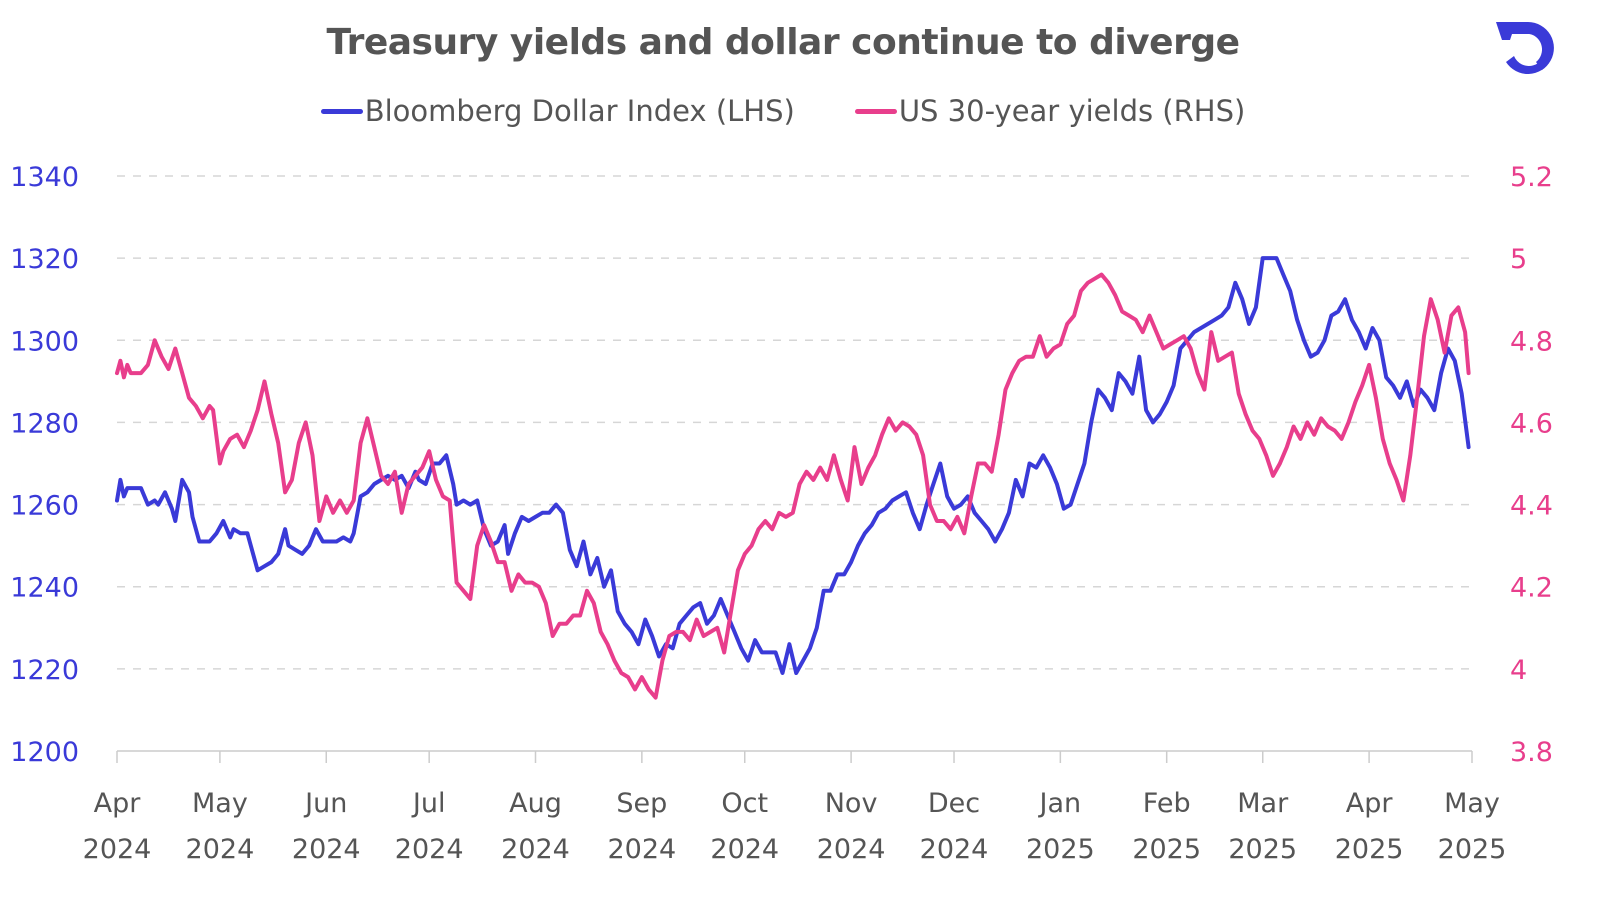 The width and height of the screenshot is (1600, 900). Describe the element at coordinates (1167, 803) in the screenshot. I see `x-tick-month: Feb` at that location.